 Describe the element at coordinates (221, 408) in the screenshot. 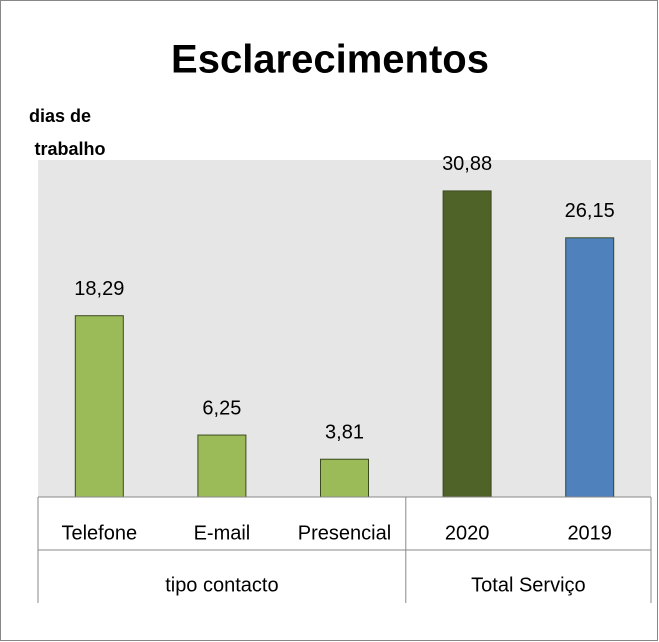

I see `data-label: 6,25` at that location.